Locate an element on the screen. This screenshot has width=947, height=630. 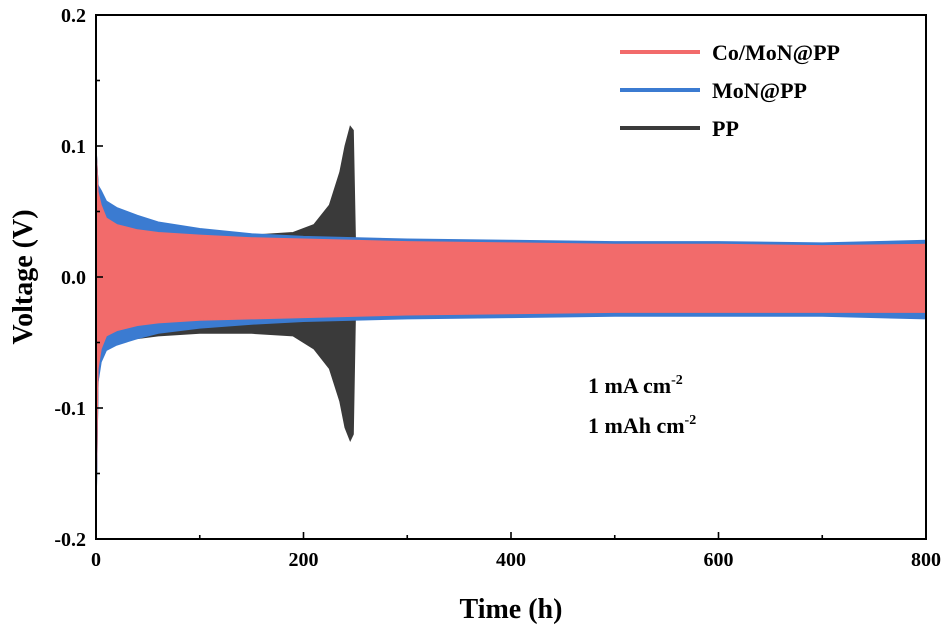
x-axis-title: Time (h) is located at coordinates (511, 609).